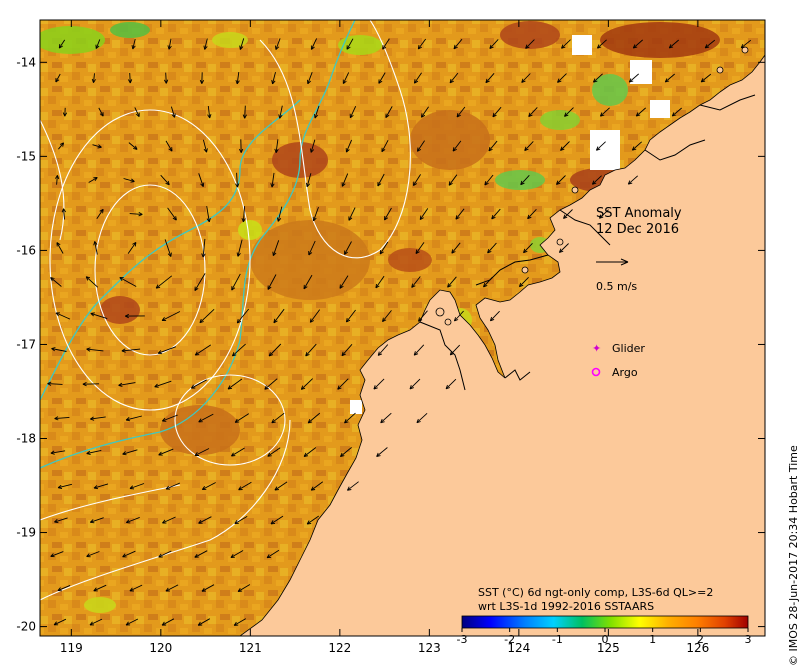 The height and width of the screenshot is (672, 809). I want to click on x-tick-label: 124, so click(518, 648).